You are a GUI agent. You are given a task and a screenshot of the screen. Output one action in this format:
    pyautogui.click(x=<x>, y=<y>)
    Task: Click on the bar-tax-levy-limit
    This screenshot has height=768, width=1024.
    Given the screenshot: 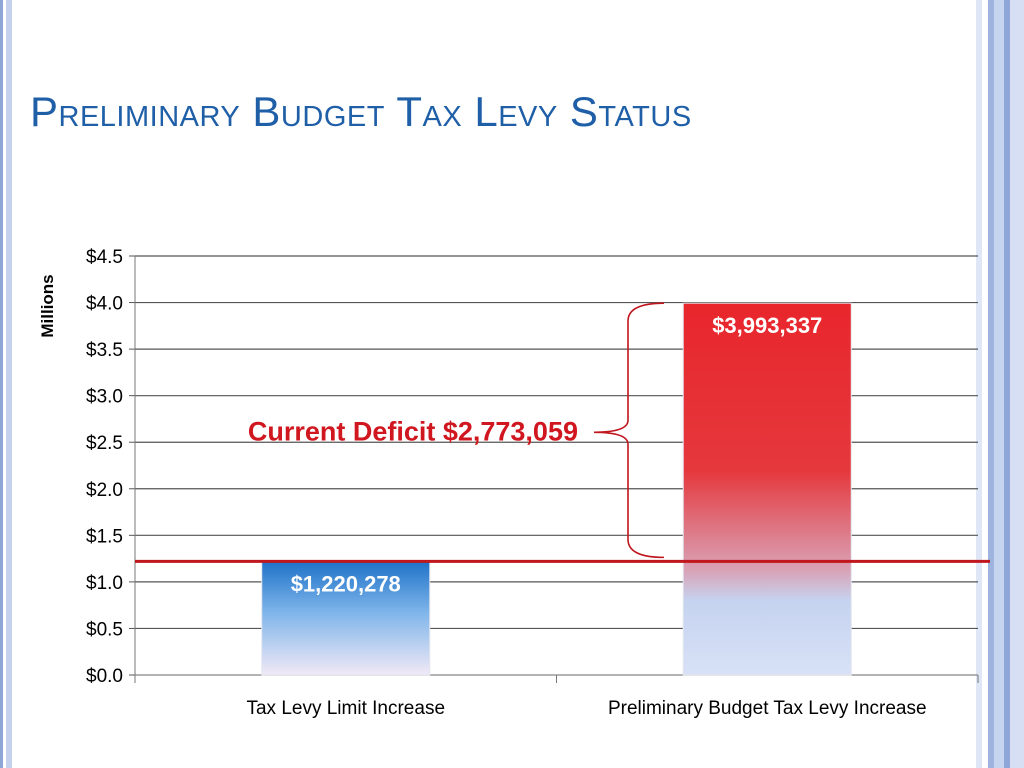 What is the action you would take?
    pyautogui.click(x=346, y=618)
    